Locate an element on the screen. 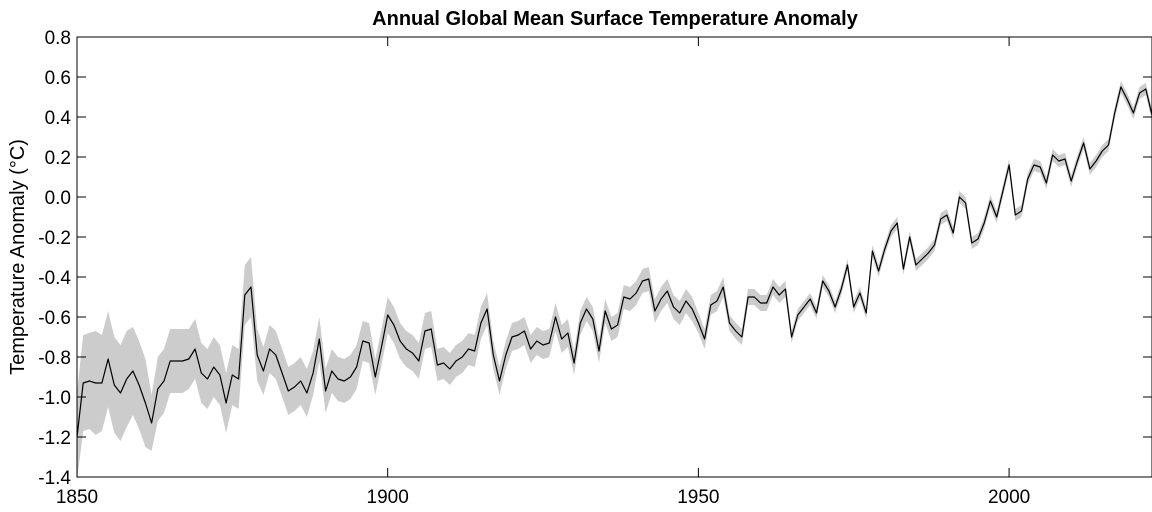  y-tick-label: -1.4 is located at coordinates (54, 478).